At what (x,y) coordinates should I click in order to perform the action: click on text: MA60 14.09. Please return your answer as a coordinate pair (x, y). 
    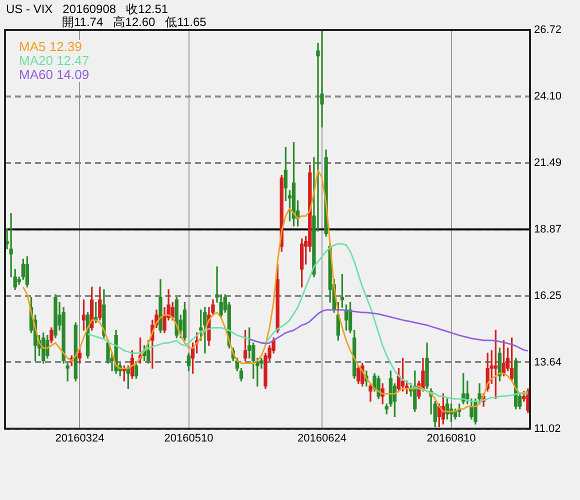
    Looking at the image, I should click on (54, 74).